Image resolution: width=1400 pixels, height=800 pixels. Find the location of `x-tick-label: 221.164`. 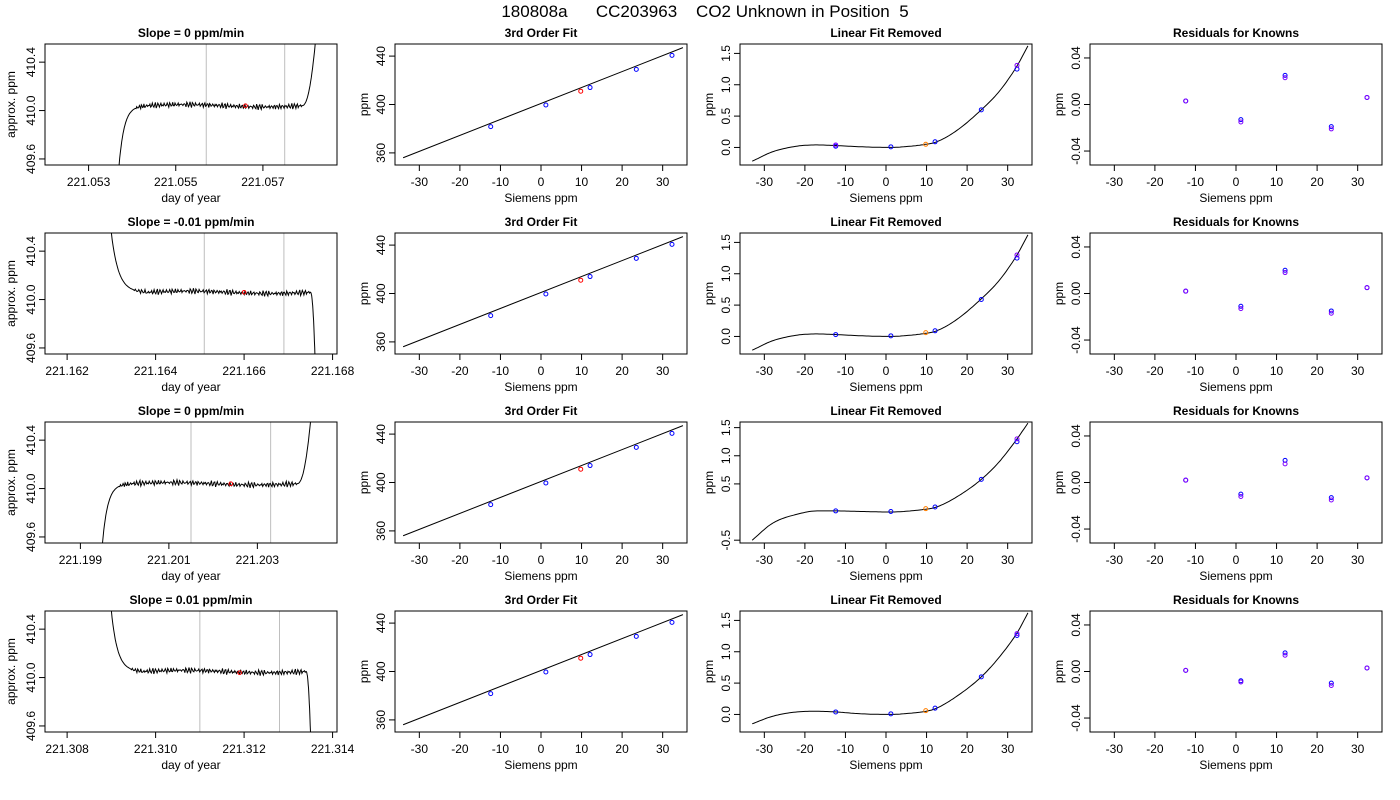

x-tick-label: 221.164 is located at coordinates (156, 371).